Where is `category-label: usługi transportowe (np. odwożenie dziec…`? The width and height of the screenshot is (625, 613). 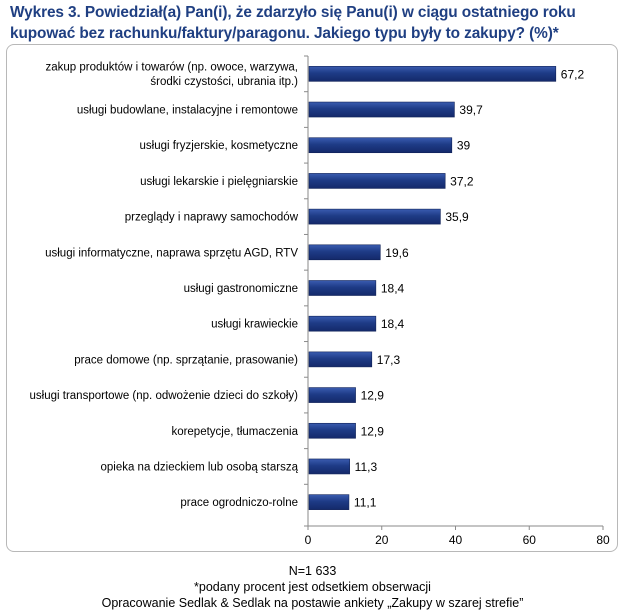
category-label: usługi transportowe (np. odwożenie dziec… is located at coordinates (164, 396).